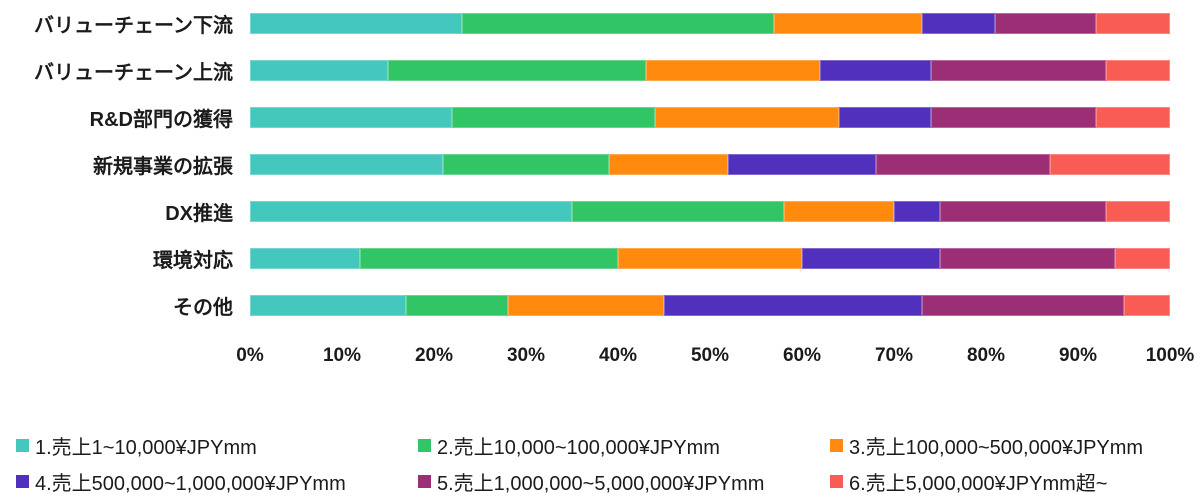  What do you see at coordinates (986, 355) in the screenshot?
I see `x-axis-tick: 80%` at bounding box center [986, 355].